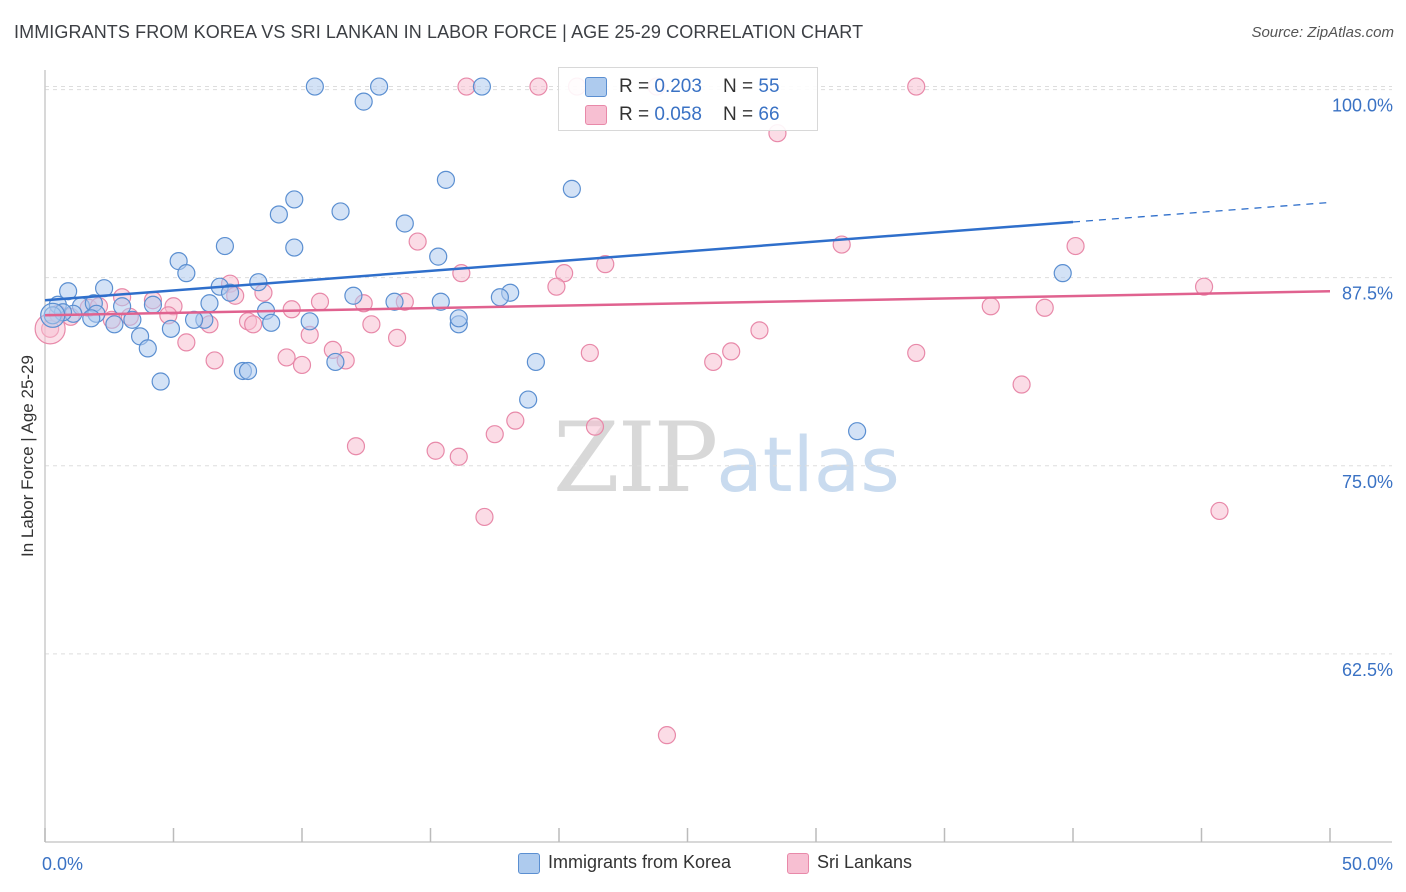 This screenshot has width=1406, height=892. What do you see at coordinates (596, 87) in the screenshot?
I see `legend-swatch-korea` at bounding box center [596, 87].